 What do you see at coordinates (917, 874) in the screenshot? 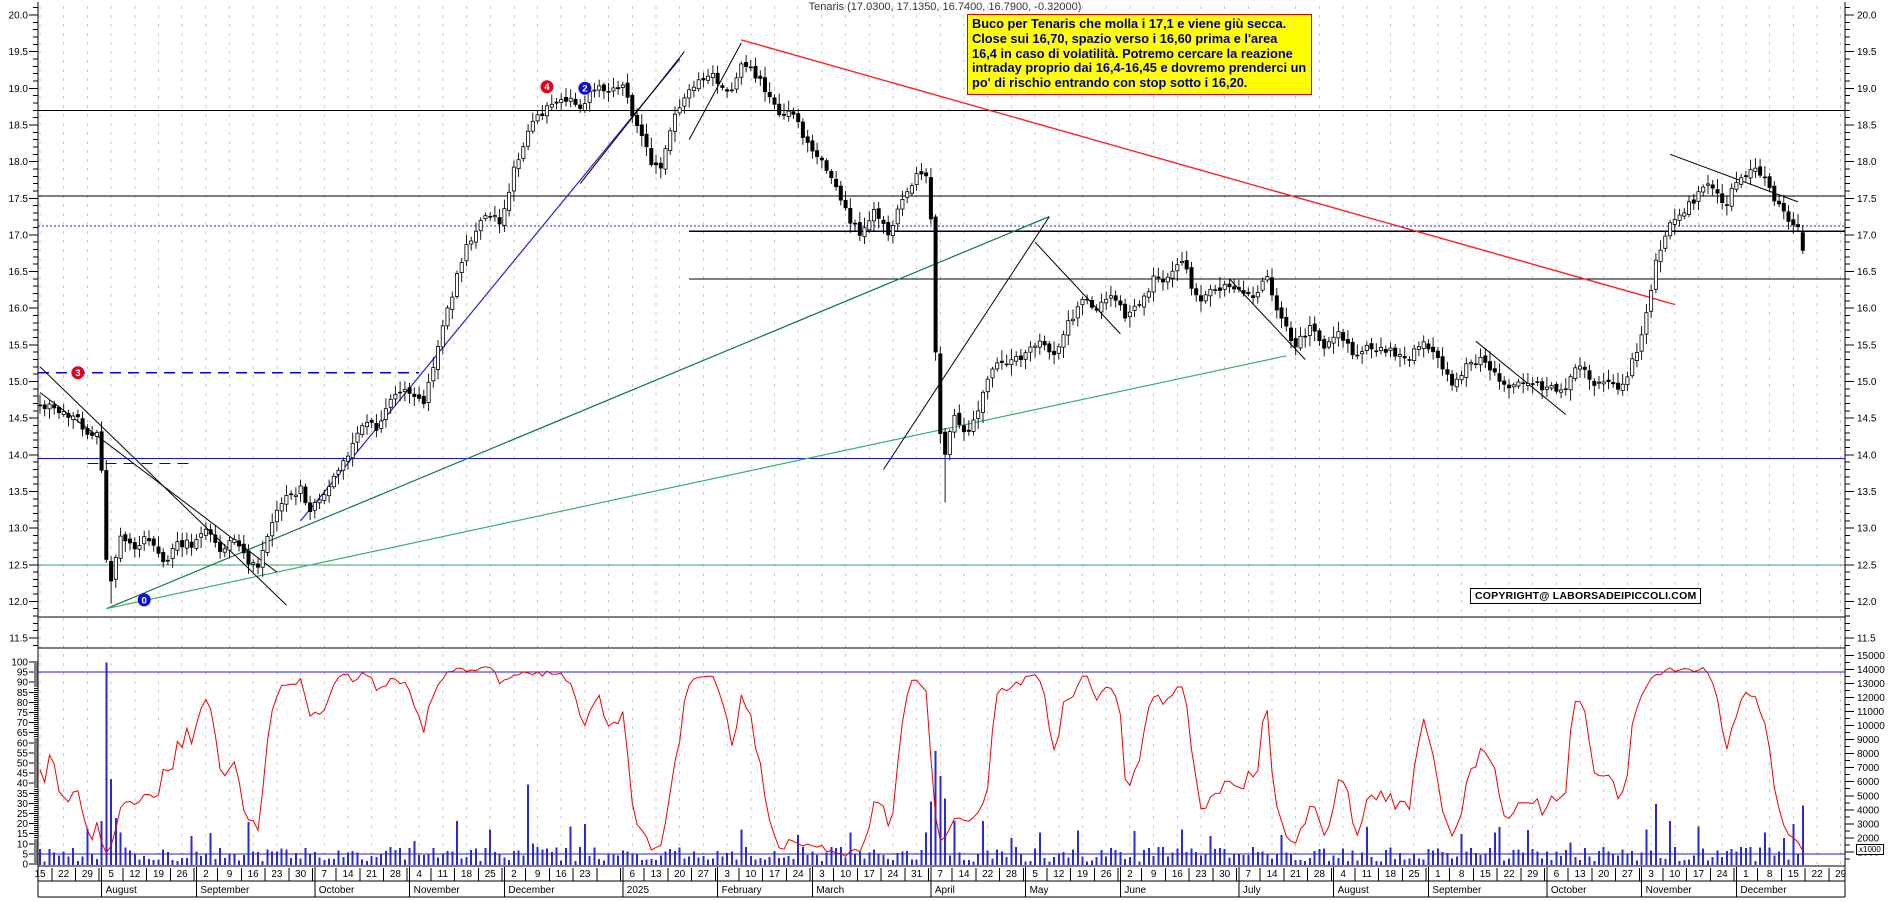
I see `svg-text: 31` at bounding box center [917, 874].